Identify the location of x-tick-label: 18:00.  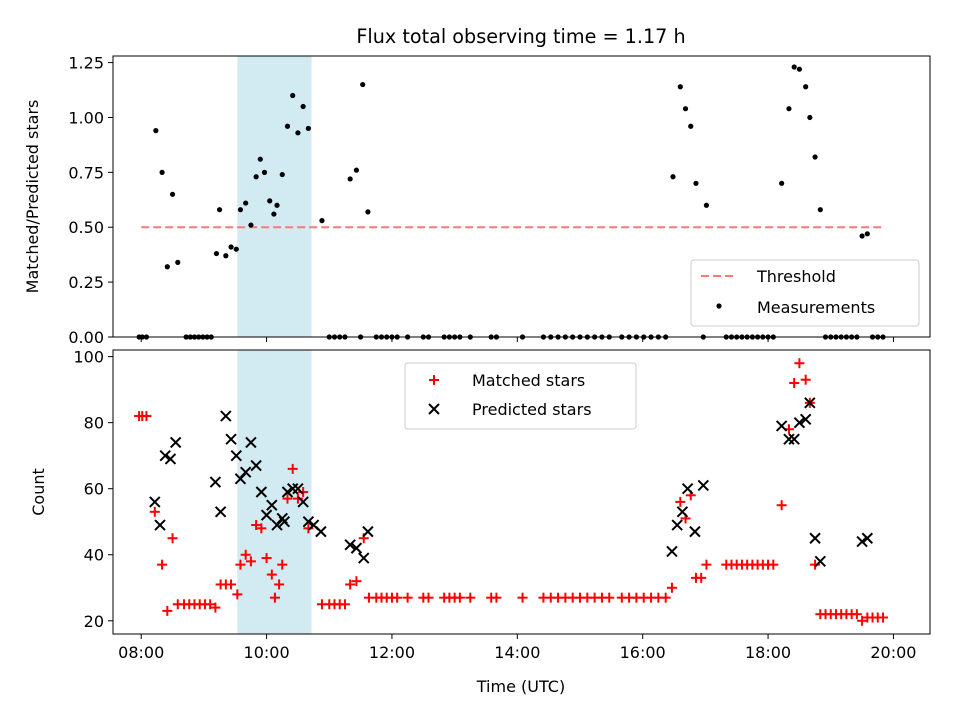
(768, 652).